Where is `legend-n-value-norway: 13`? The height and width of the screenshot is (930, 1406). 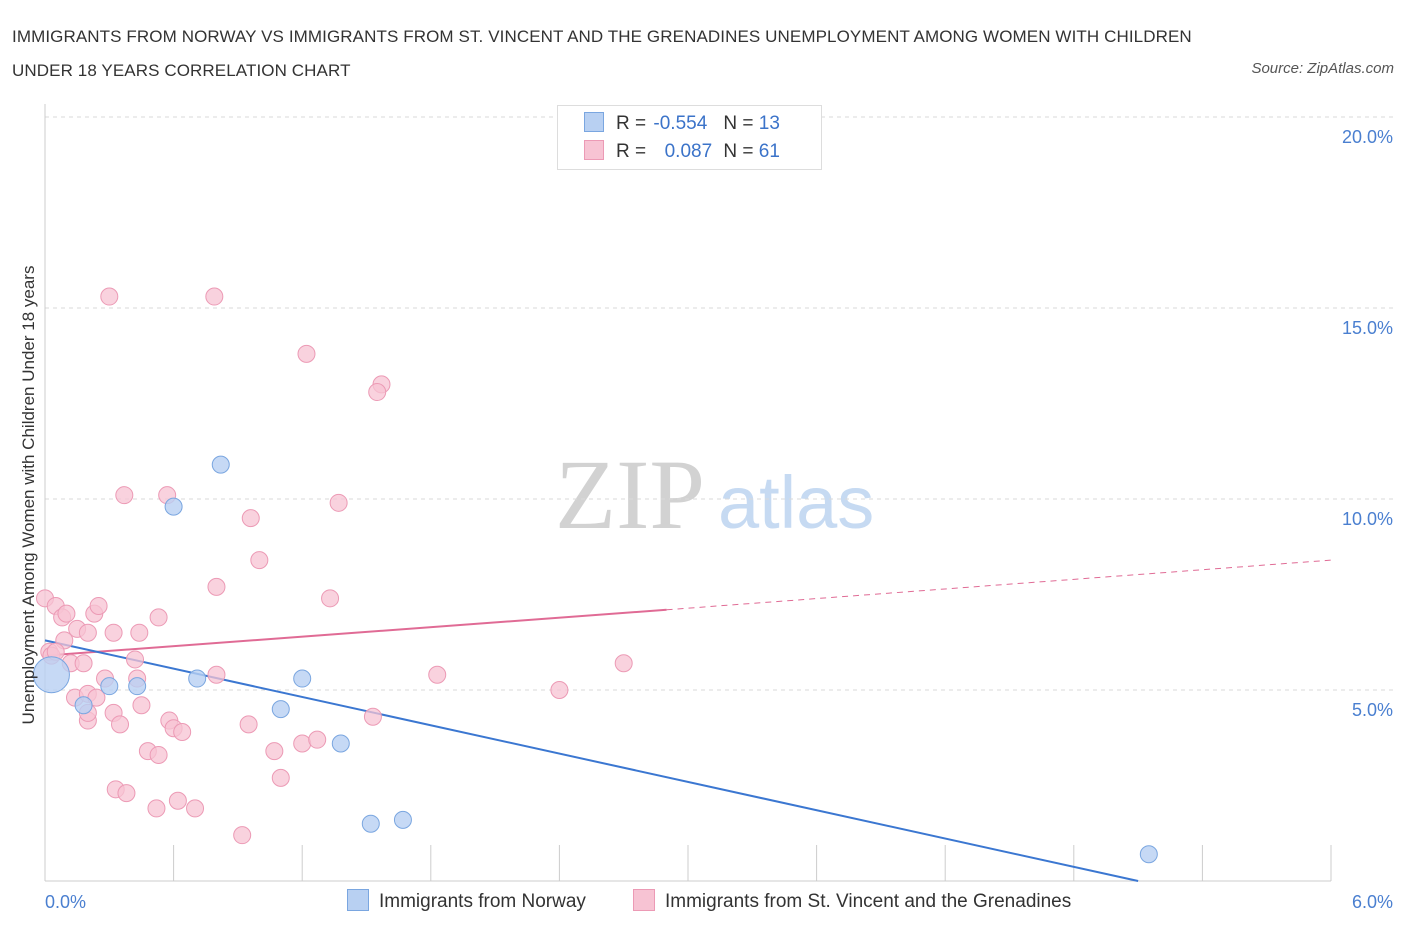 legend-n-value-norway: 13 is located at coordinates (769, 123).